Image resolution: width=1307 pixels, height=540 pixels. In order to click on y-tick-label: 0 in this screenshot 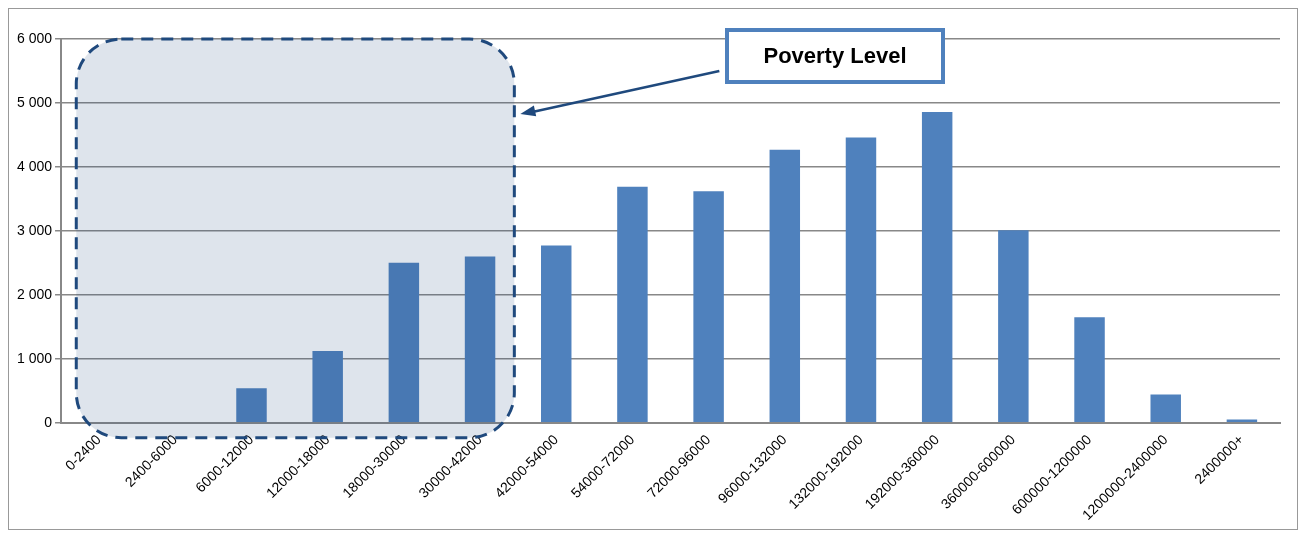, I will do `click(48, 421)`.